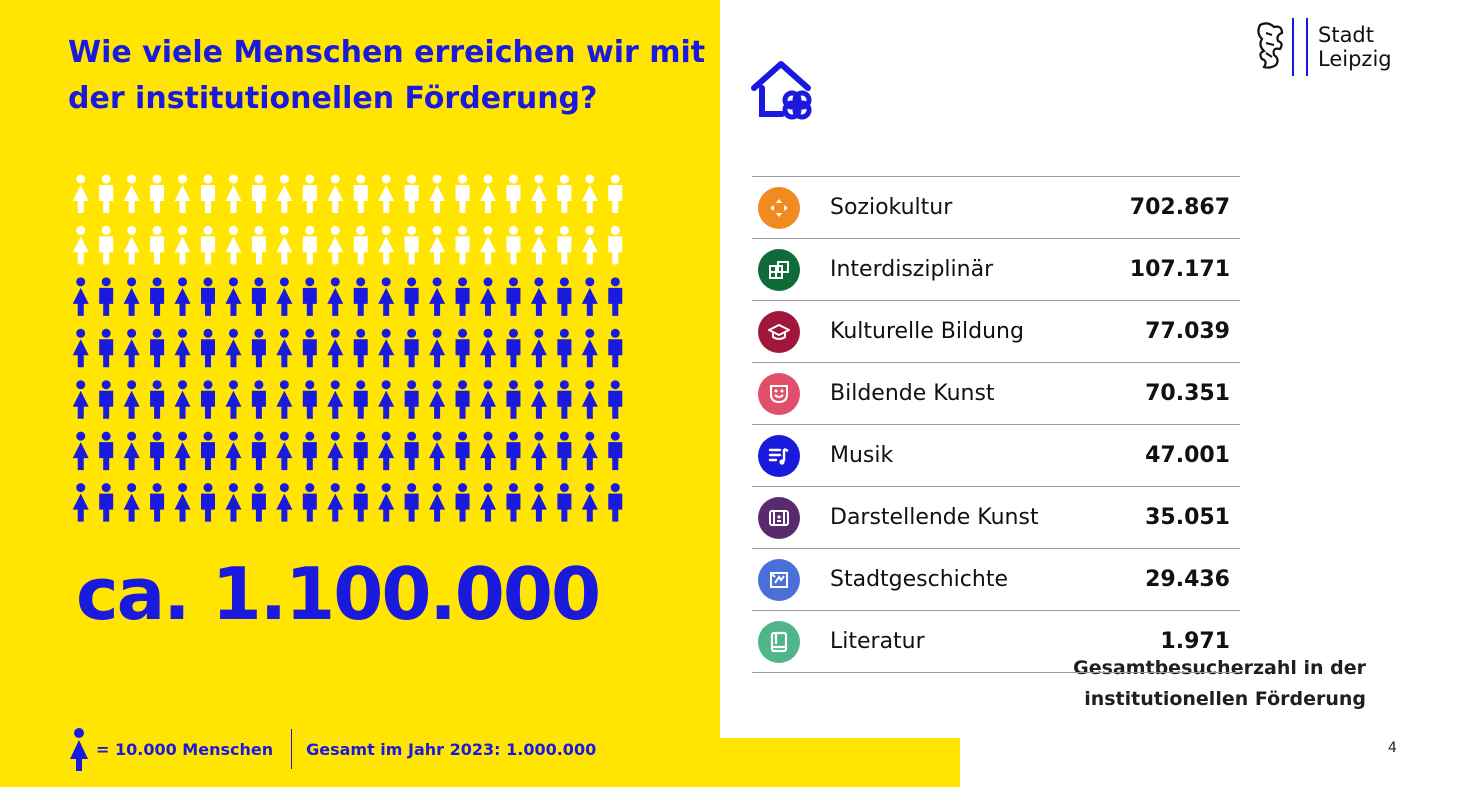  I want to click on row-label: Bildende Kunst, so click(912, 393).